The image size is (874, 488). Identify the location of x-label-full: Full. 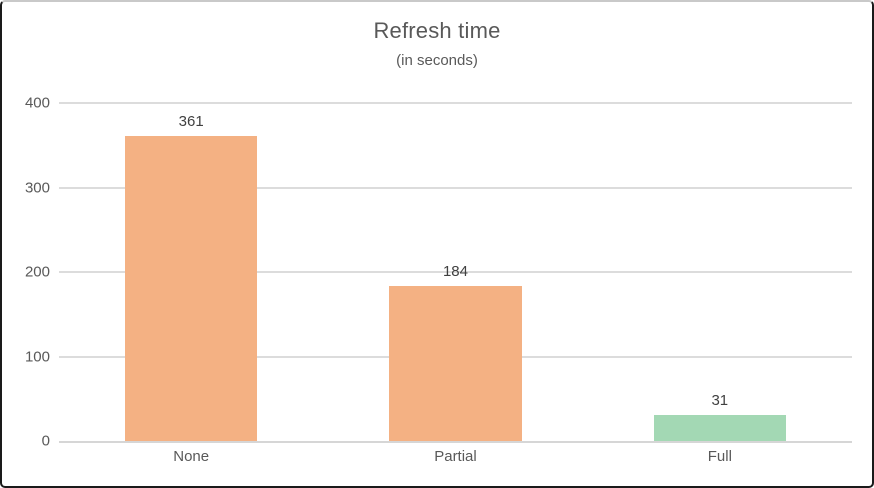
(719, 456).